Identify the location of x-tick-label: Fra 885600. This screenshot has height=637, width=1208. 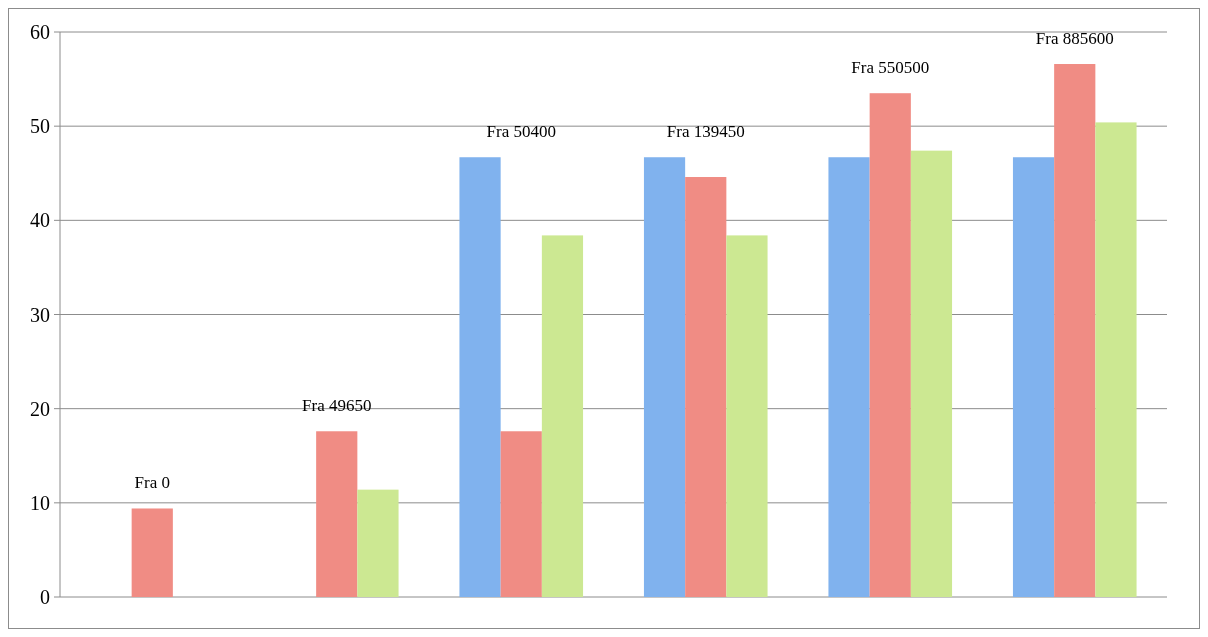
(1074, 39).